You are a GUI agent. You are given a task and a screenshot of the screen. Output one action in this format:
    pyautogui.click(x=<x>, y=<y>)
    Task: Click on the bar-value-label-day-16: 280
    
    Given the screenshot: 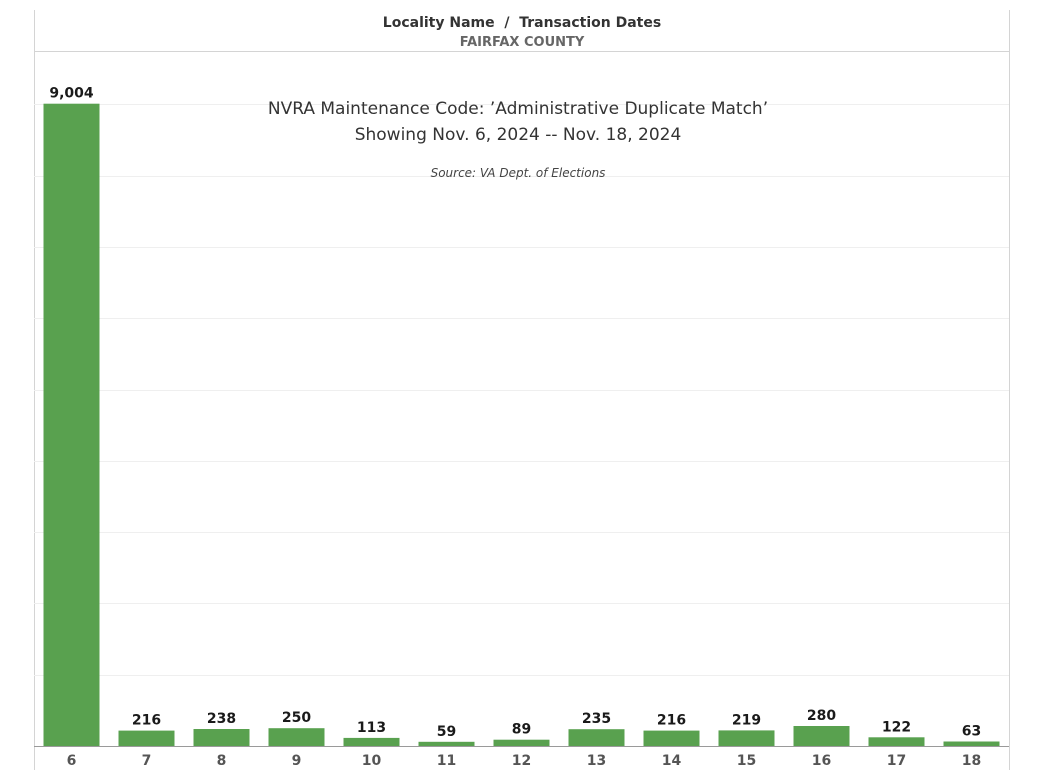 What is the action you would take?
    pyautogui.click(x=821, y=716)
    